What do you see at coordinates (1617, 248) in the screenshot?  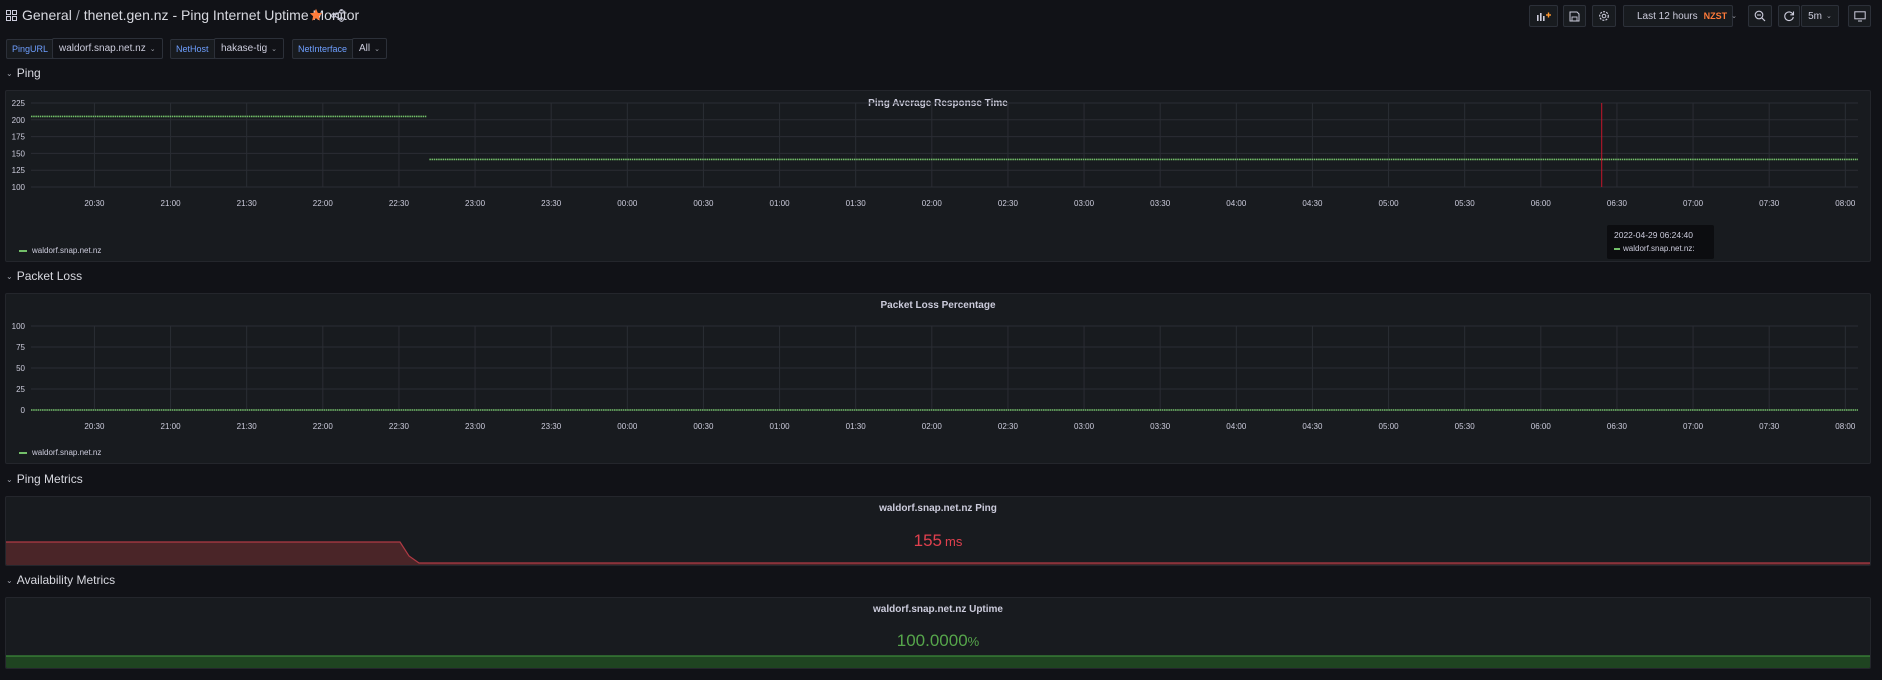 I see `tooltip-swatch` at bounding box center [1617, 248].